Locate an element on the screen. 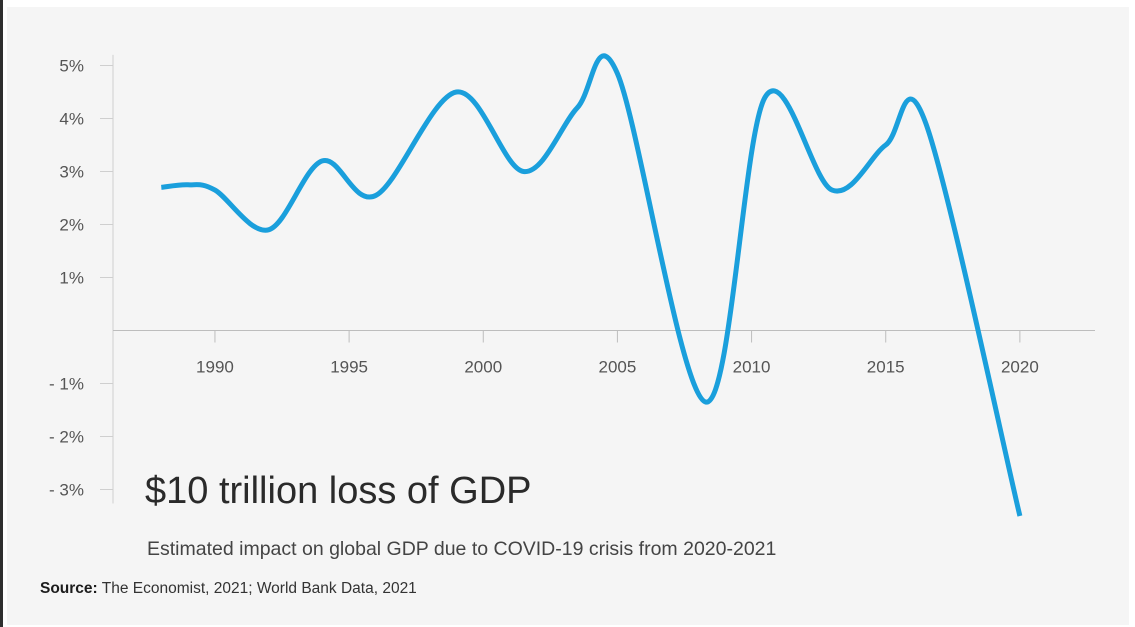 The width and height of the screenshot is (1135, 627). x-tick-label: 2020 is located at coordinates (1020, 367).